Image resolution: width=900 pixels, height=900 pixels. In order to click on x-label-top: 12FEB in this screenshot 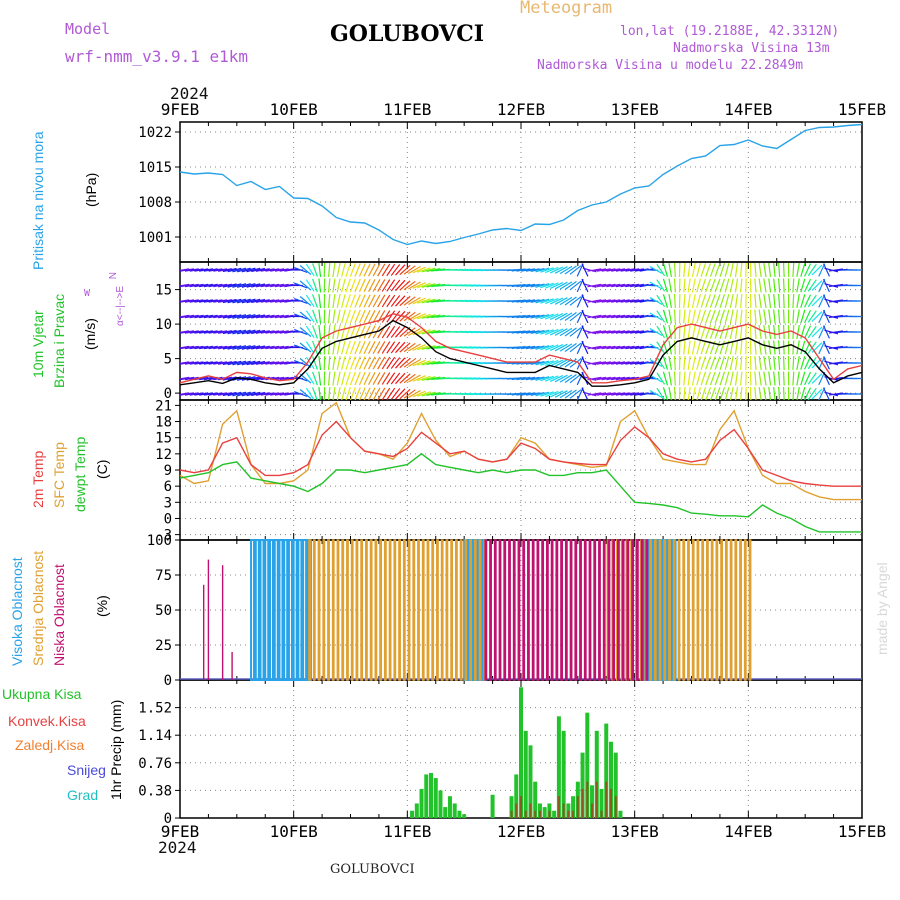, I will do `click(521, 109)`.